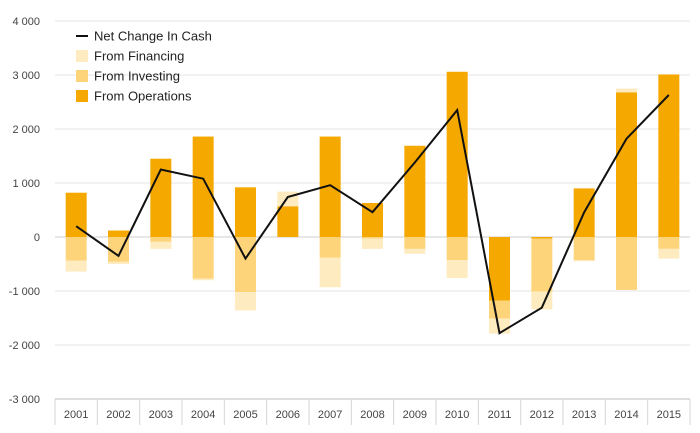 Image resolution: width=700 pixels, height=433 pixels. Describe the element at coordinates (24, 292) in the screenshot. I see `y-tick-label: -1 000` at that location.